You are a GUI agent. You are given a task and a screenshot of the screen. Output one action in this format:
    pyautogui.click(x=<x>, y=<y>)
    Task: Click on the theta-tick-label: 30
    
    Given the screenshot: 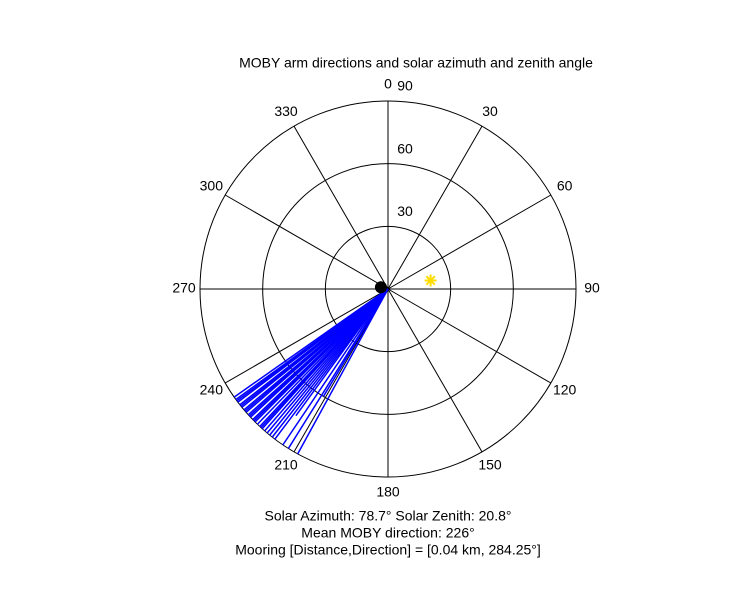 What is the action you would take?
    pyautogui.click(x=490, y=111)
    